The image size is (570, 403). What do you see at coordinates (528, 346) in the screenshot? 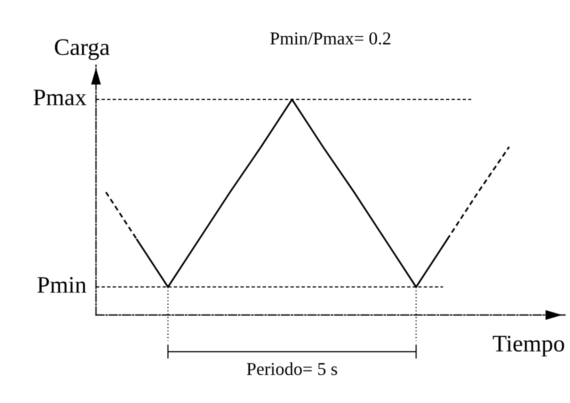
I see `x-axis-title: Tiempo` at bounding box center [528, 346].